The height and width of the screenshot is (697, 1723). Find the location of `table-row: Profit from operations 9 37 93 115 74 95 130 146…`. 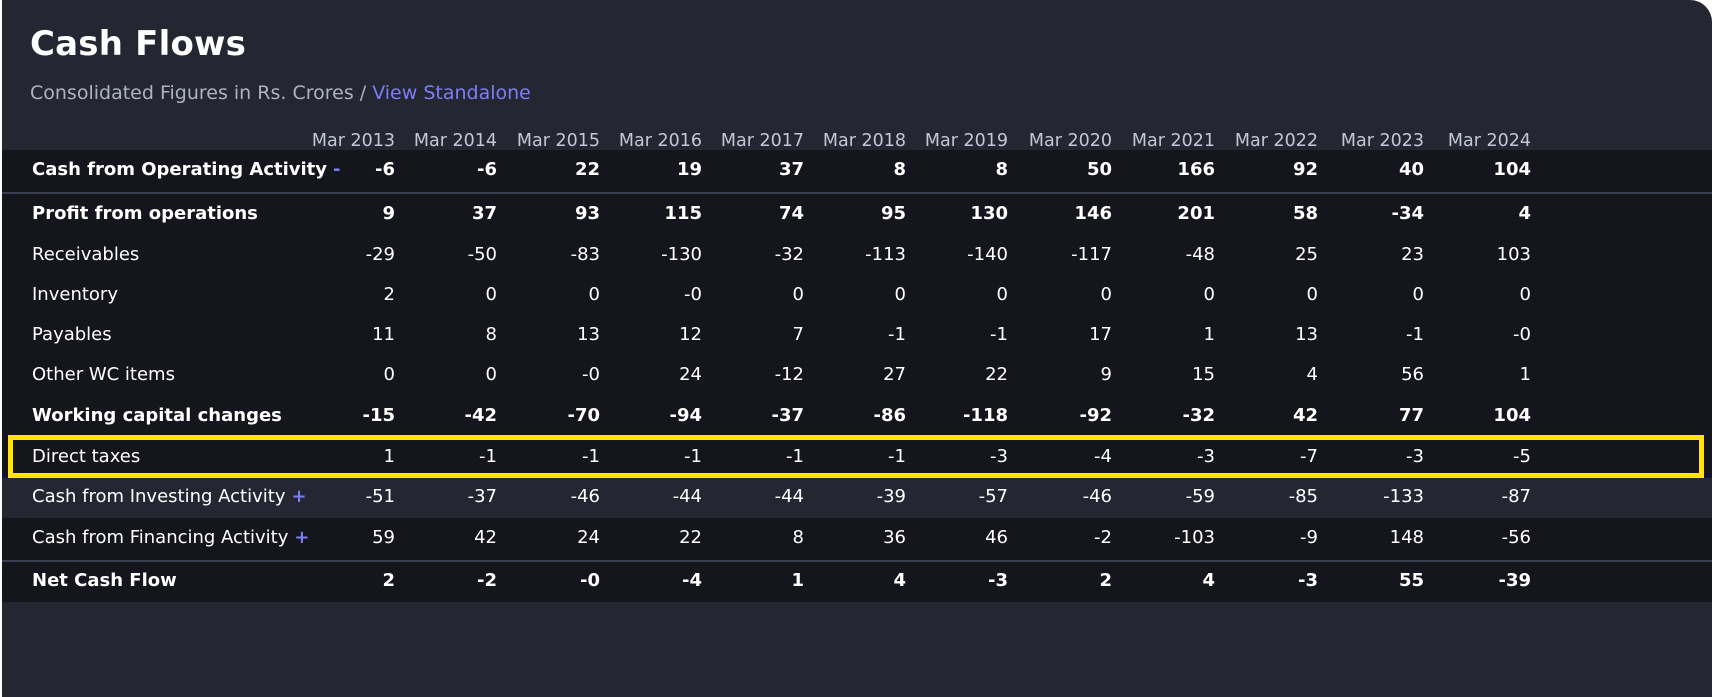

table-row: Profit from operations 9 37 93 115 74 95 130 146… is located at coordinates (857, 215).